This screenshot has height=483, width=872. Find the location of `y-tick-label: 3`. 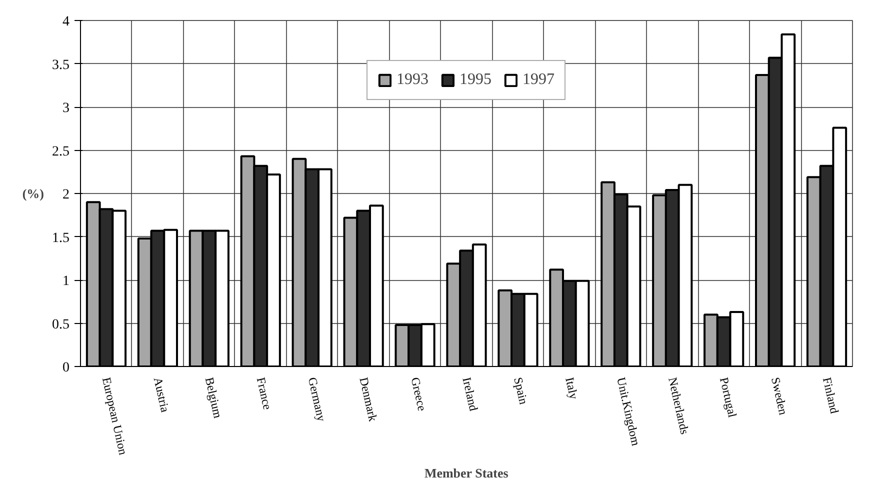

y-tick-label: 3 is located at coordinates (66, 108).